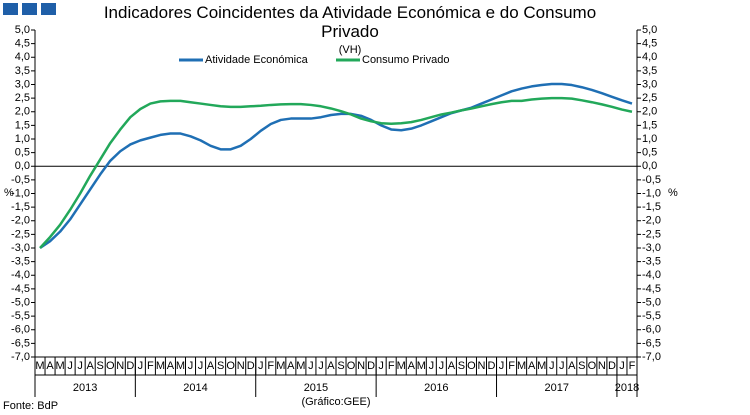 The image size is (750, 415). I want to click on legend-label: Atividade Económica, so click(257, 60).